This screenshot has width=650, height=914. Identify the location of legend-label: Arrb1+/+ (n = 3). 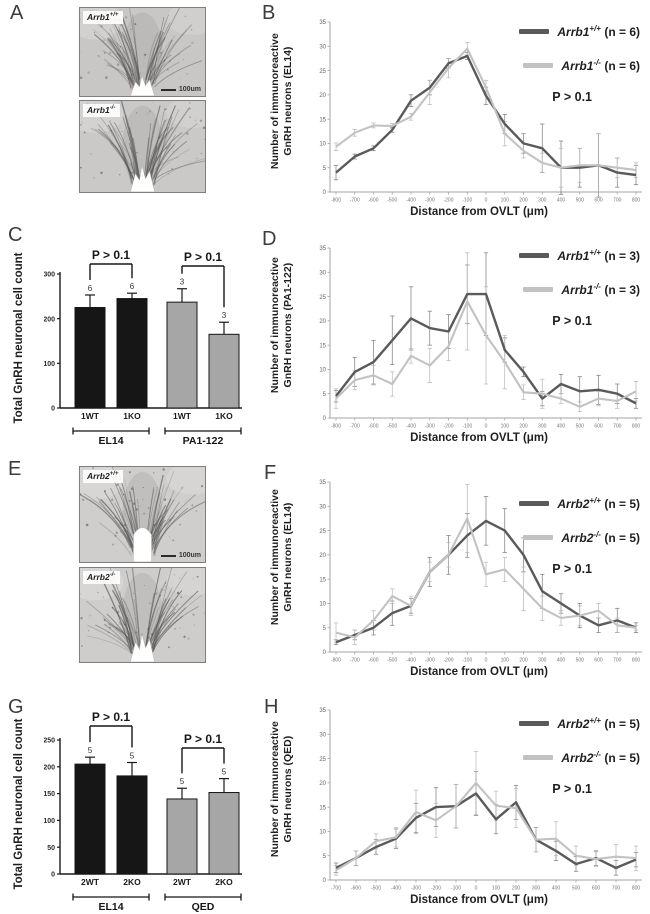
(598, 255).